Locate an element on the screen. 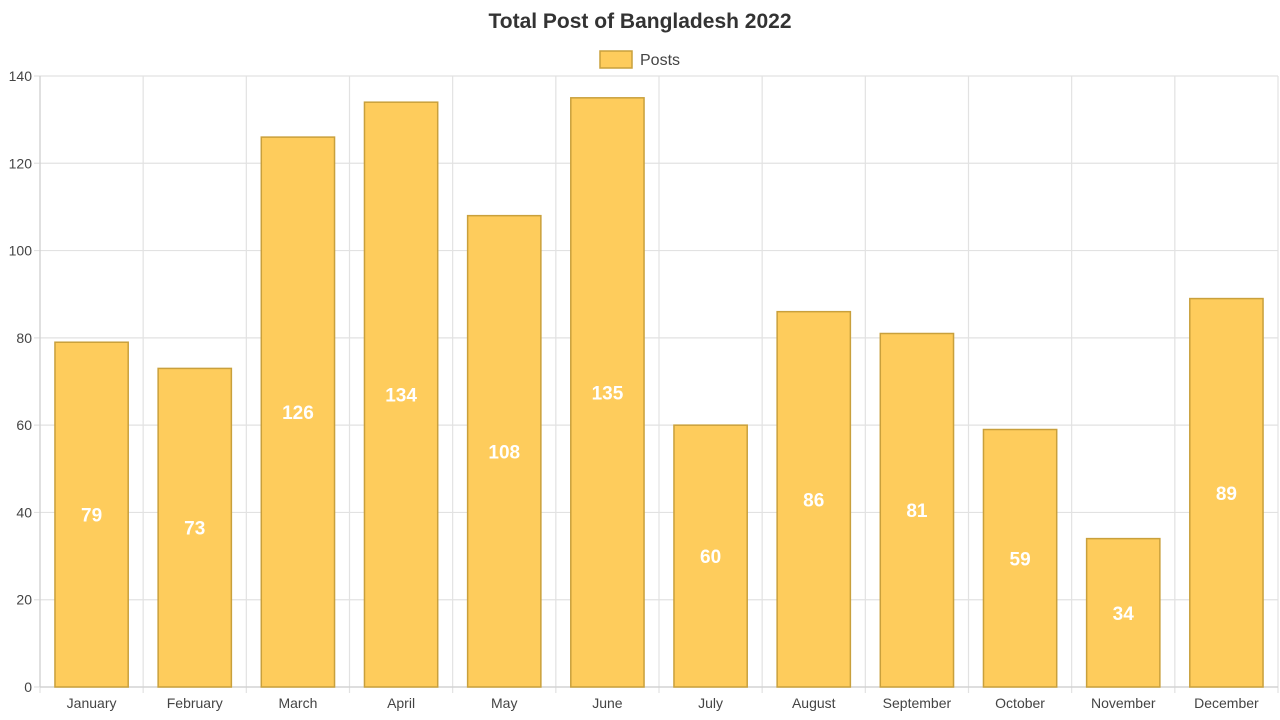 This screenshot has width=1280, height=720. y-tick-label: 20 is located at coordinates (24, 600).